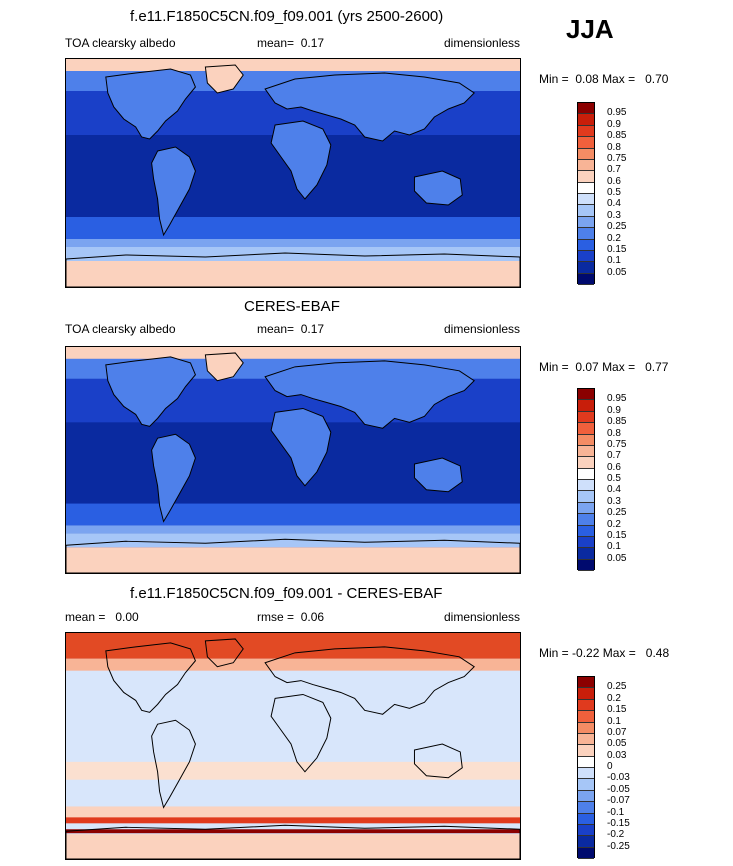  What do you see at coordinates (617, 732) in the screenshot?
I see `colorbar-tick-label: 0.07` at bounding box center [617, 732].